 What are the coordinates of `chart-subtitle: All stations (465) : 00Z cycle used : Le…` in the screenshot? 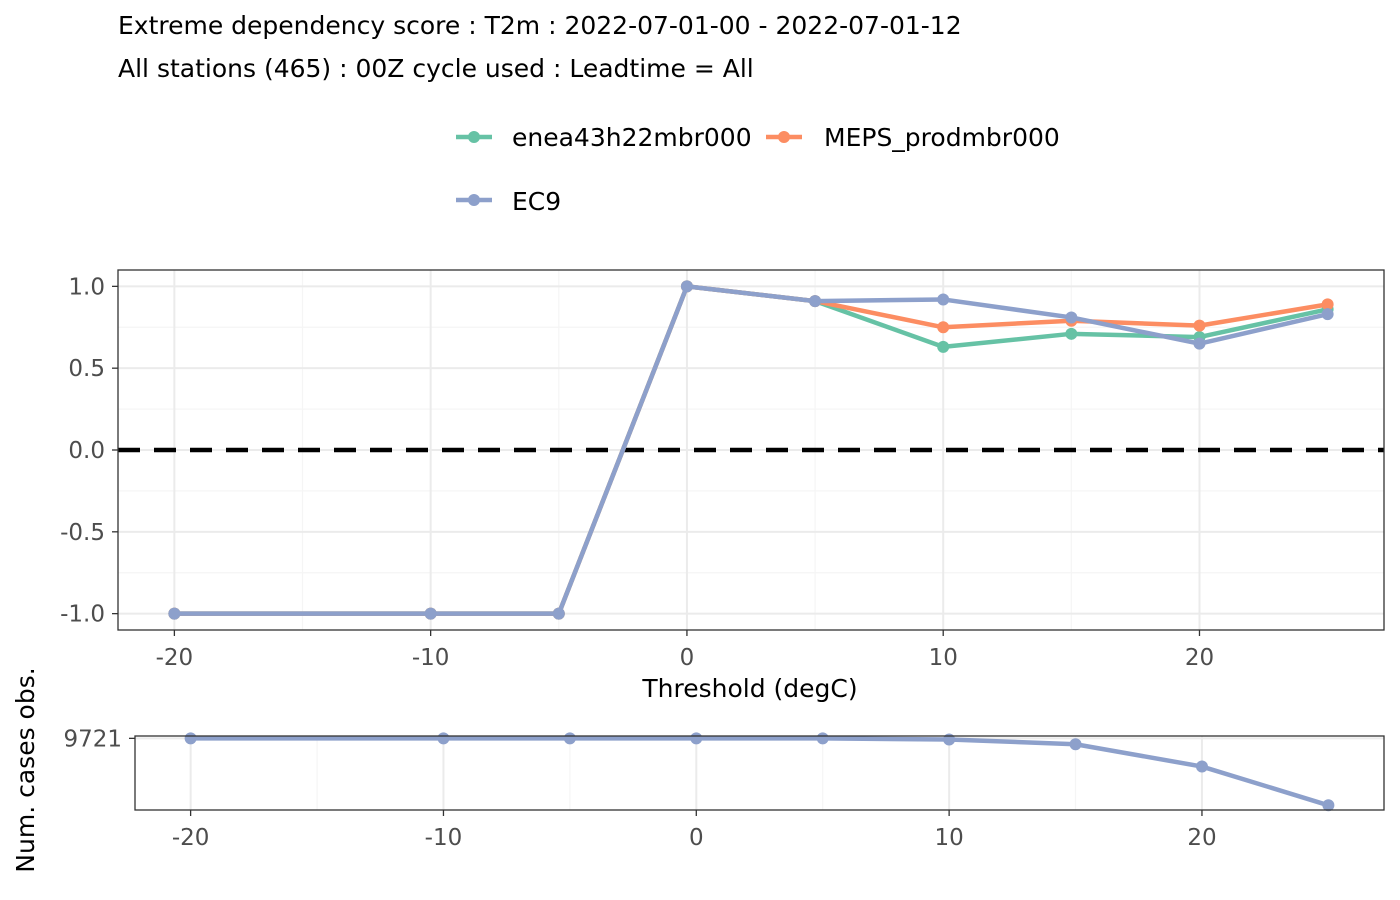 It's located at (436, 68).